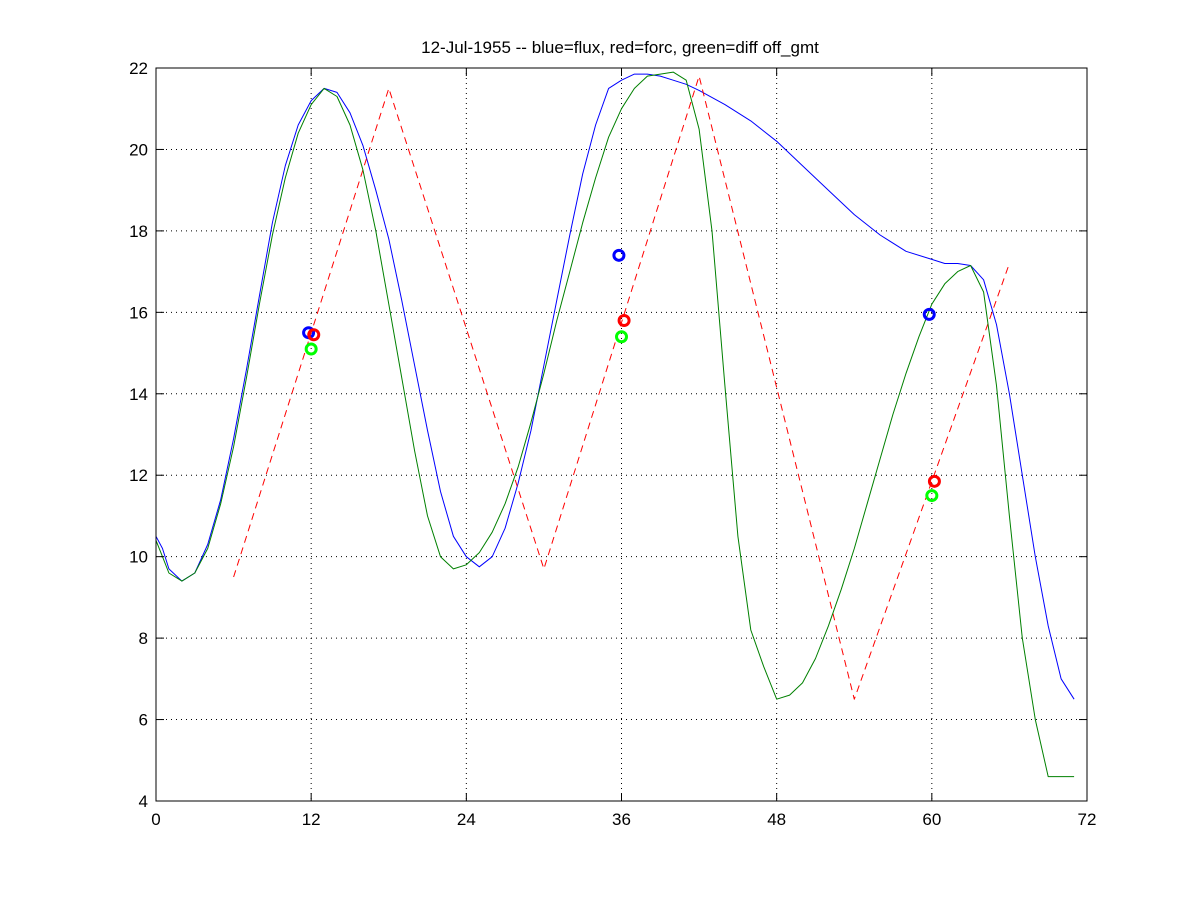  What do you see at coordinates (138, 312) in the screenshot?
I see `y-tick-label: 16` at bounding box center [138, 312].